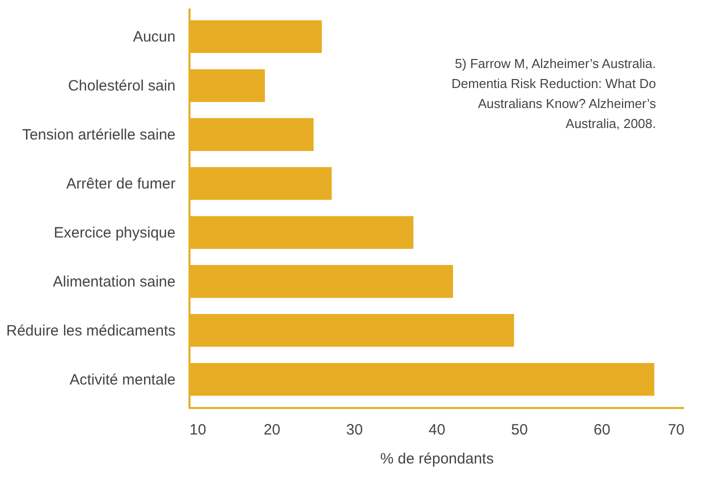 The width and height of the screenshot is (726, 478). What do you see at coordinates (354, 430) in the screenshot?
I see `x-tick-label: 30` at bounding box center [354, 430].